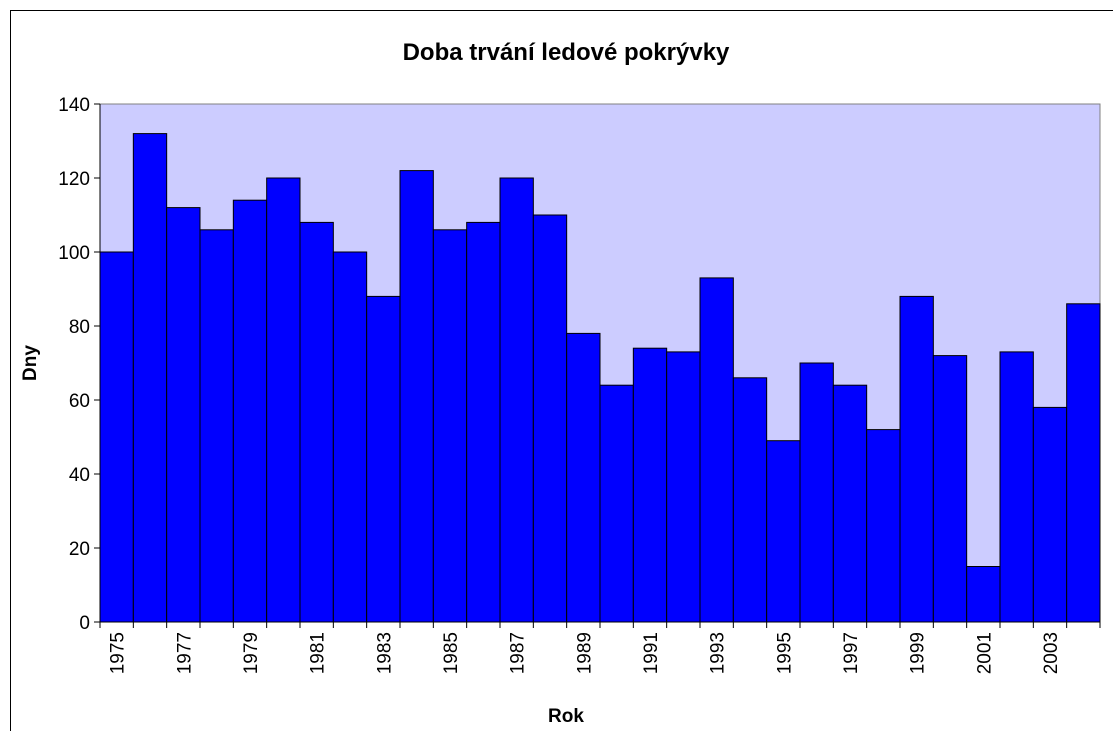 This screenshot has width=1113, height=731. Describe the element at coordinates (318, 653) in the screenshot. I see `x-tick-label: 1981` at that location.